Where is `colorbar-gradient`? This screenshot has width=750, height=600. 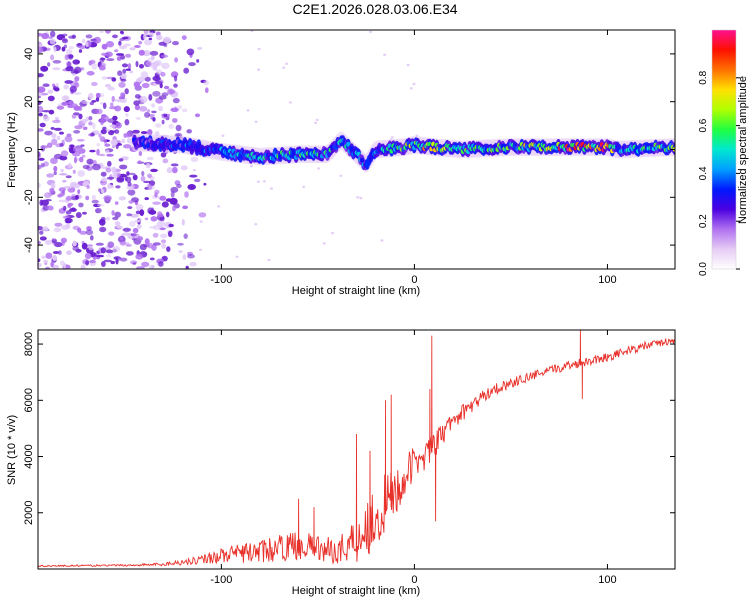
colorbar-gradient is located at coordinates (724, 149).